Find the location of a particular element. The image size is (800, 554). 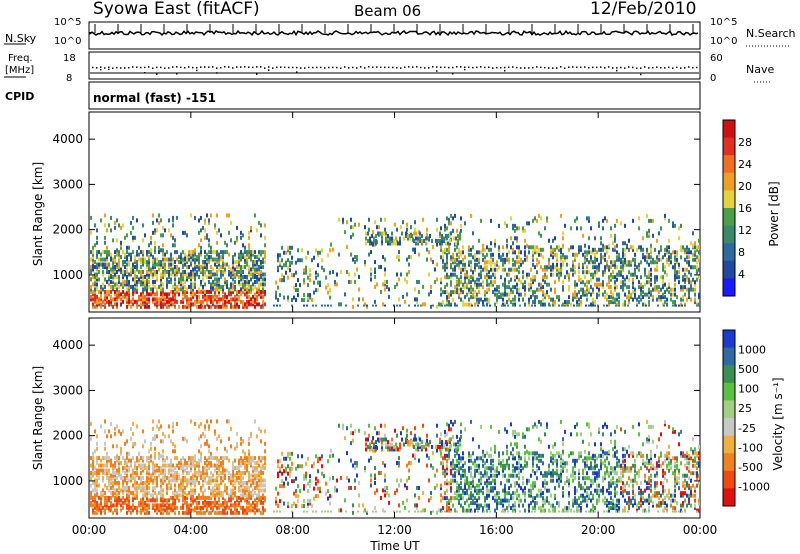

power-colorbar-tick: 24 is located at coordinates (745, 164).